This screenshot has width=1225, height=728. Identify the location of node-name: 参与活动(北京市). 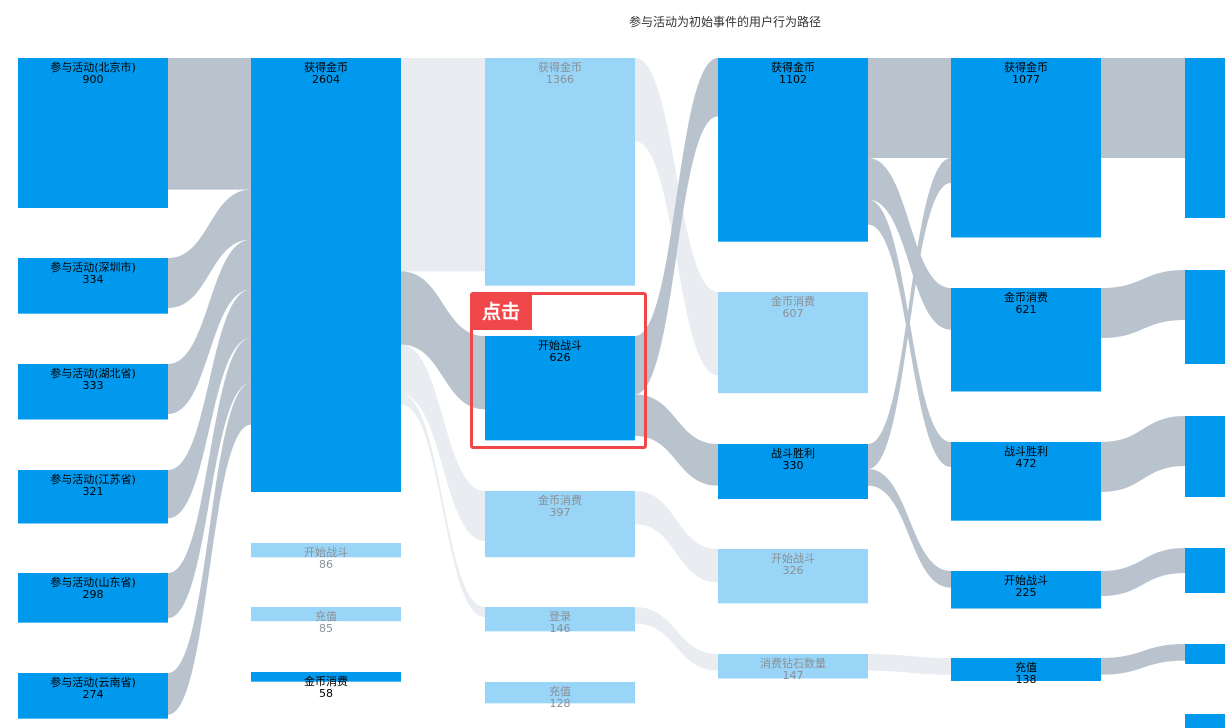
(93, 67).